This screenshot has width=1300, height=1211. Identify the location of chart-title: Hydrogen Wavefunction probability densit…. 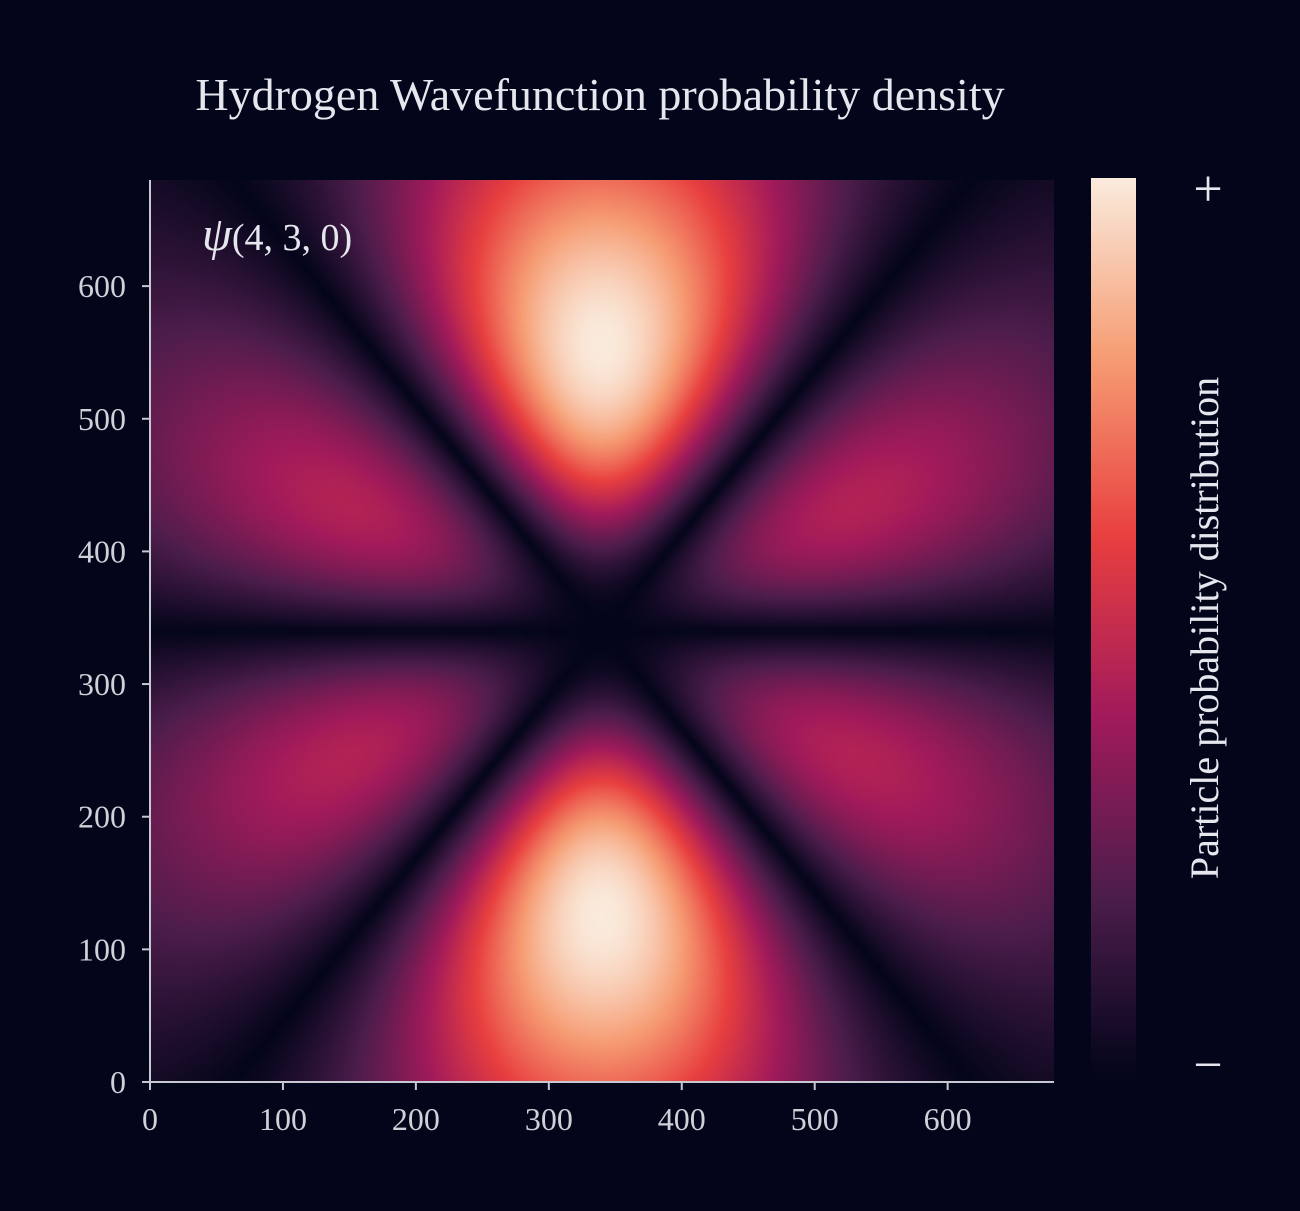
(599, 94).